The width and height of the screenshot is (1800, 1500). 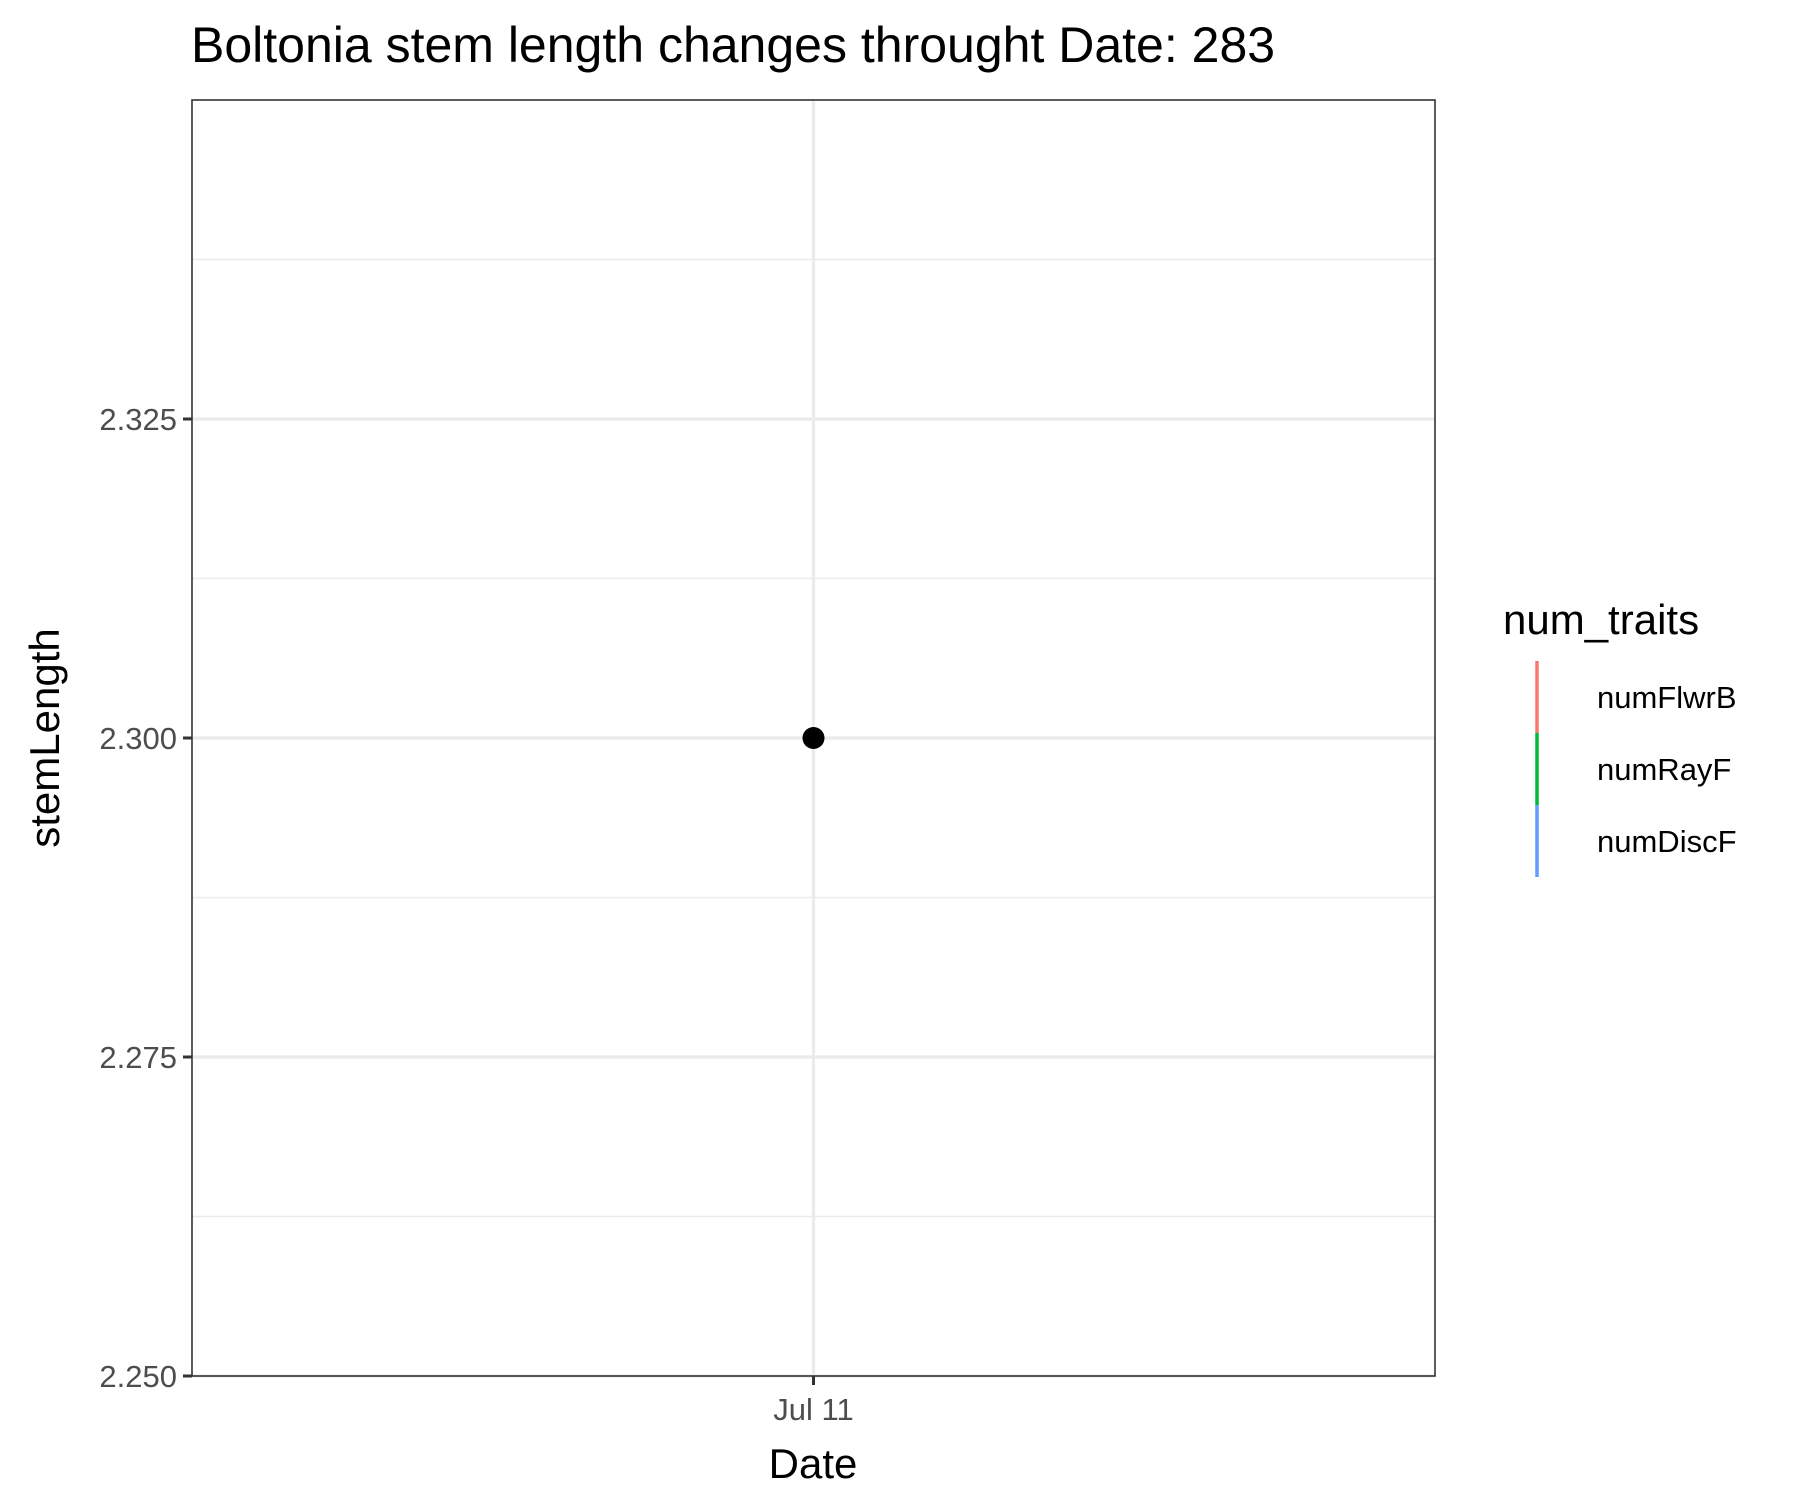 What do you see at coordinates (1664, 769) in the screenshot?
I see `legend-label-numRayF: numRayF` at bounding box center [1664, 769].